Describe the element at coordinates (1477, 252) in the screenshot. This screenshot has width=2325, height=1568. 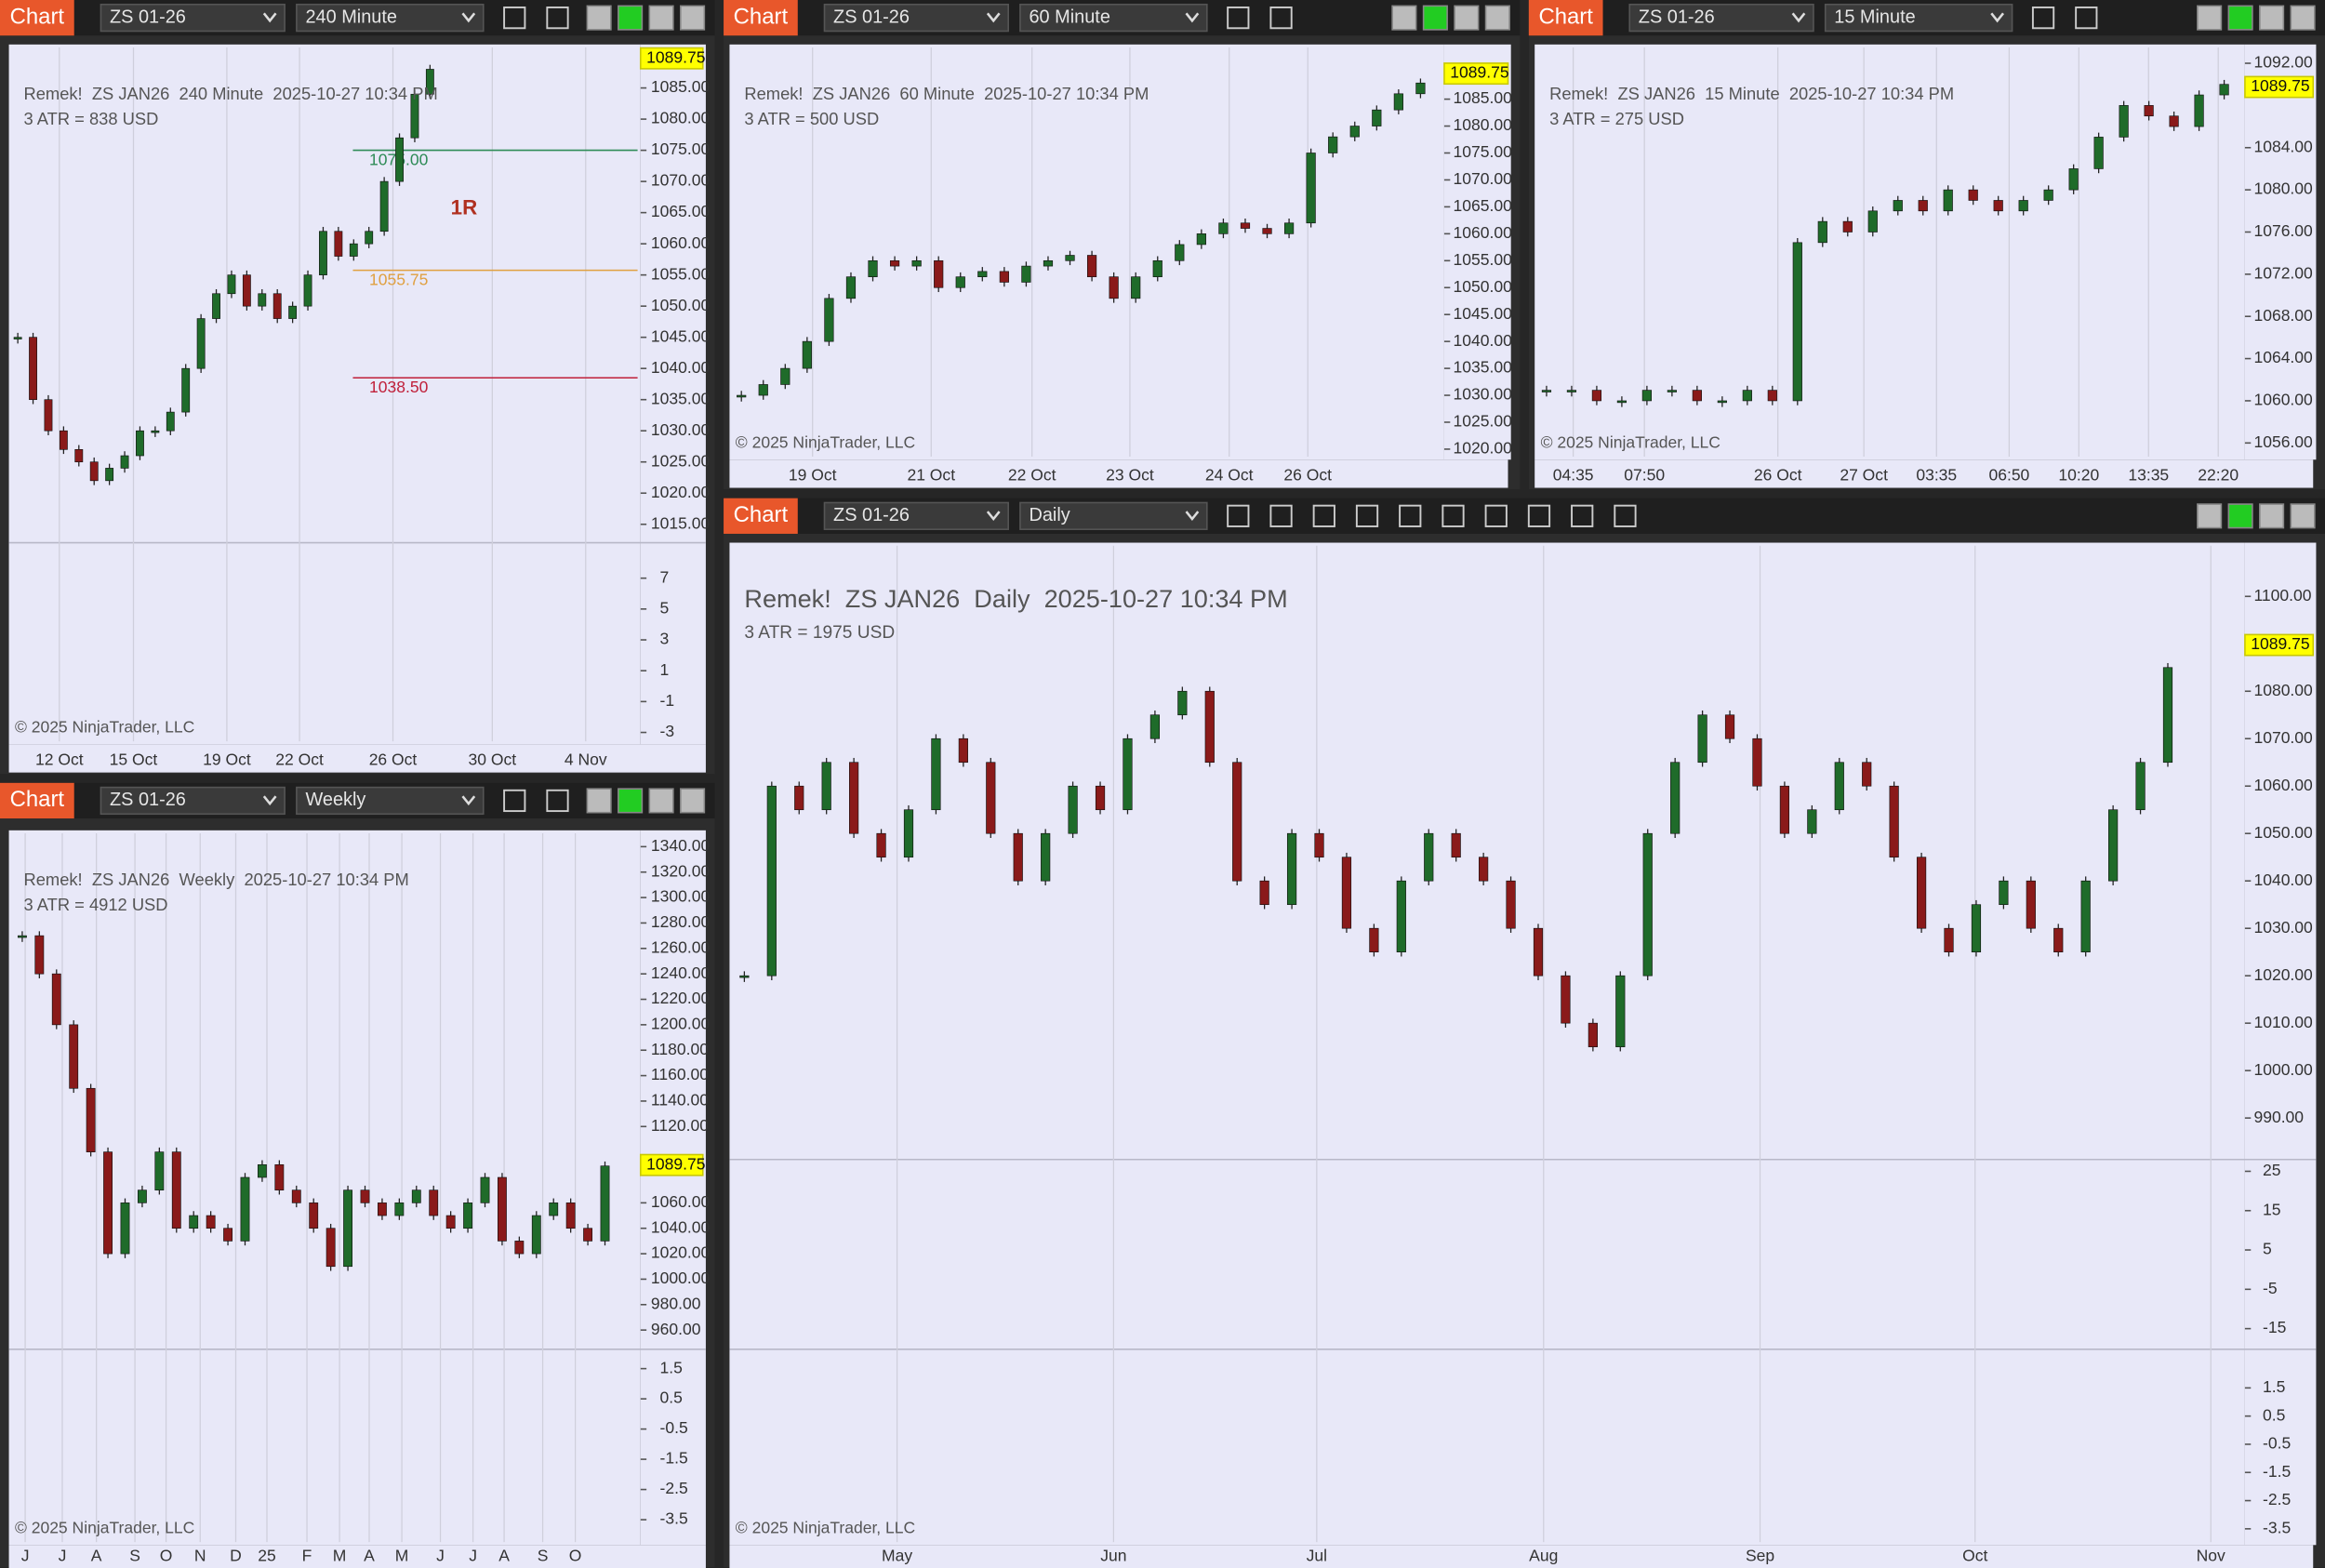
I see `axis-area` at that location.